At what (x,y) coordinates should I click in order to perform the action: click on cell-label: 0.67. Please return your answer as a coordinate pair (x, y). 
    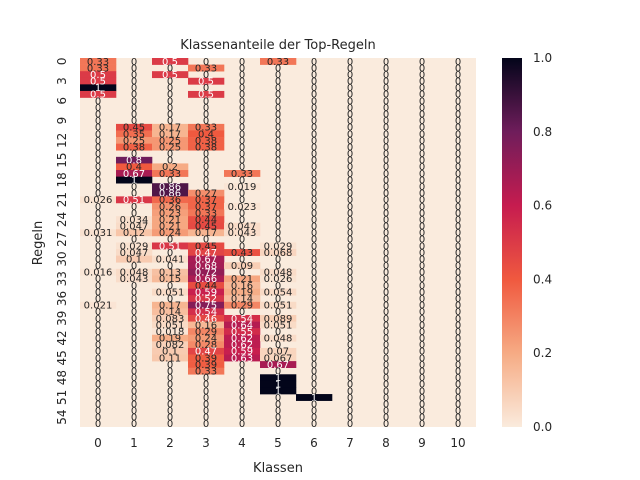
    Looking at the image, I should click on (134, 174).